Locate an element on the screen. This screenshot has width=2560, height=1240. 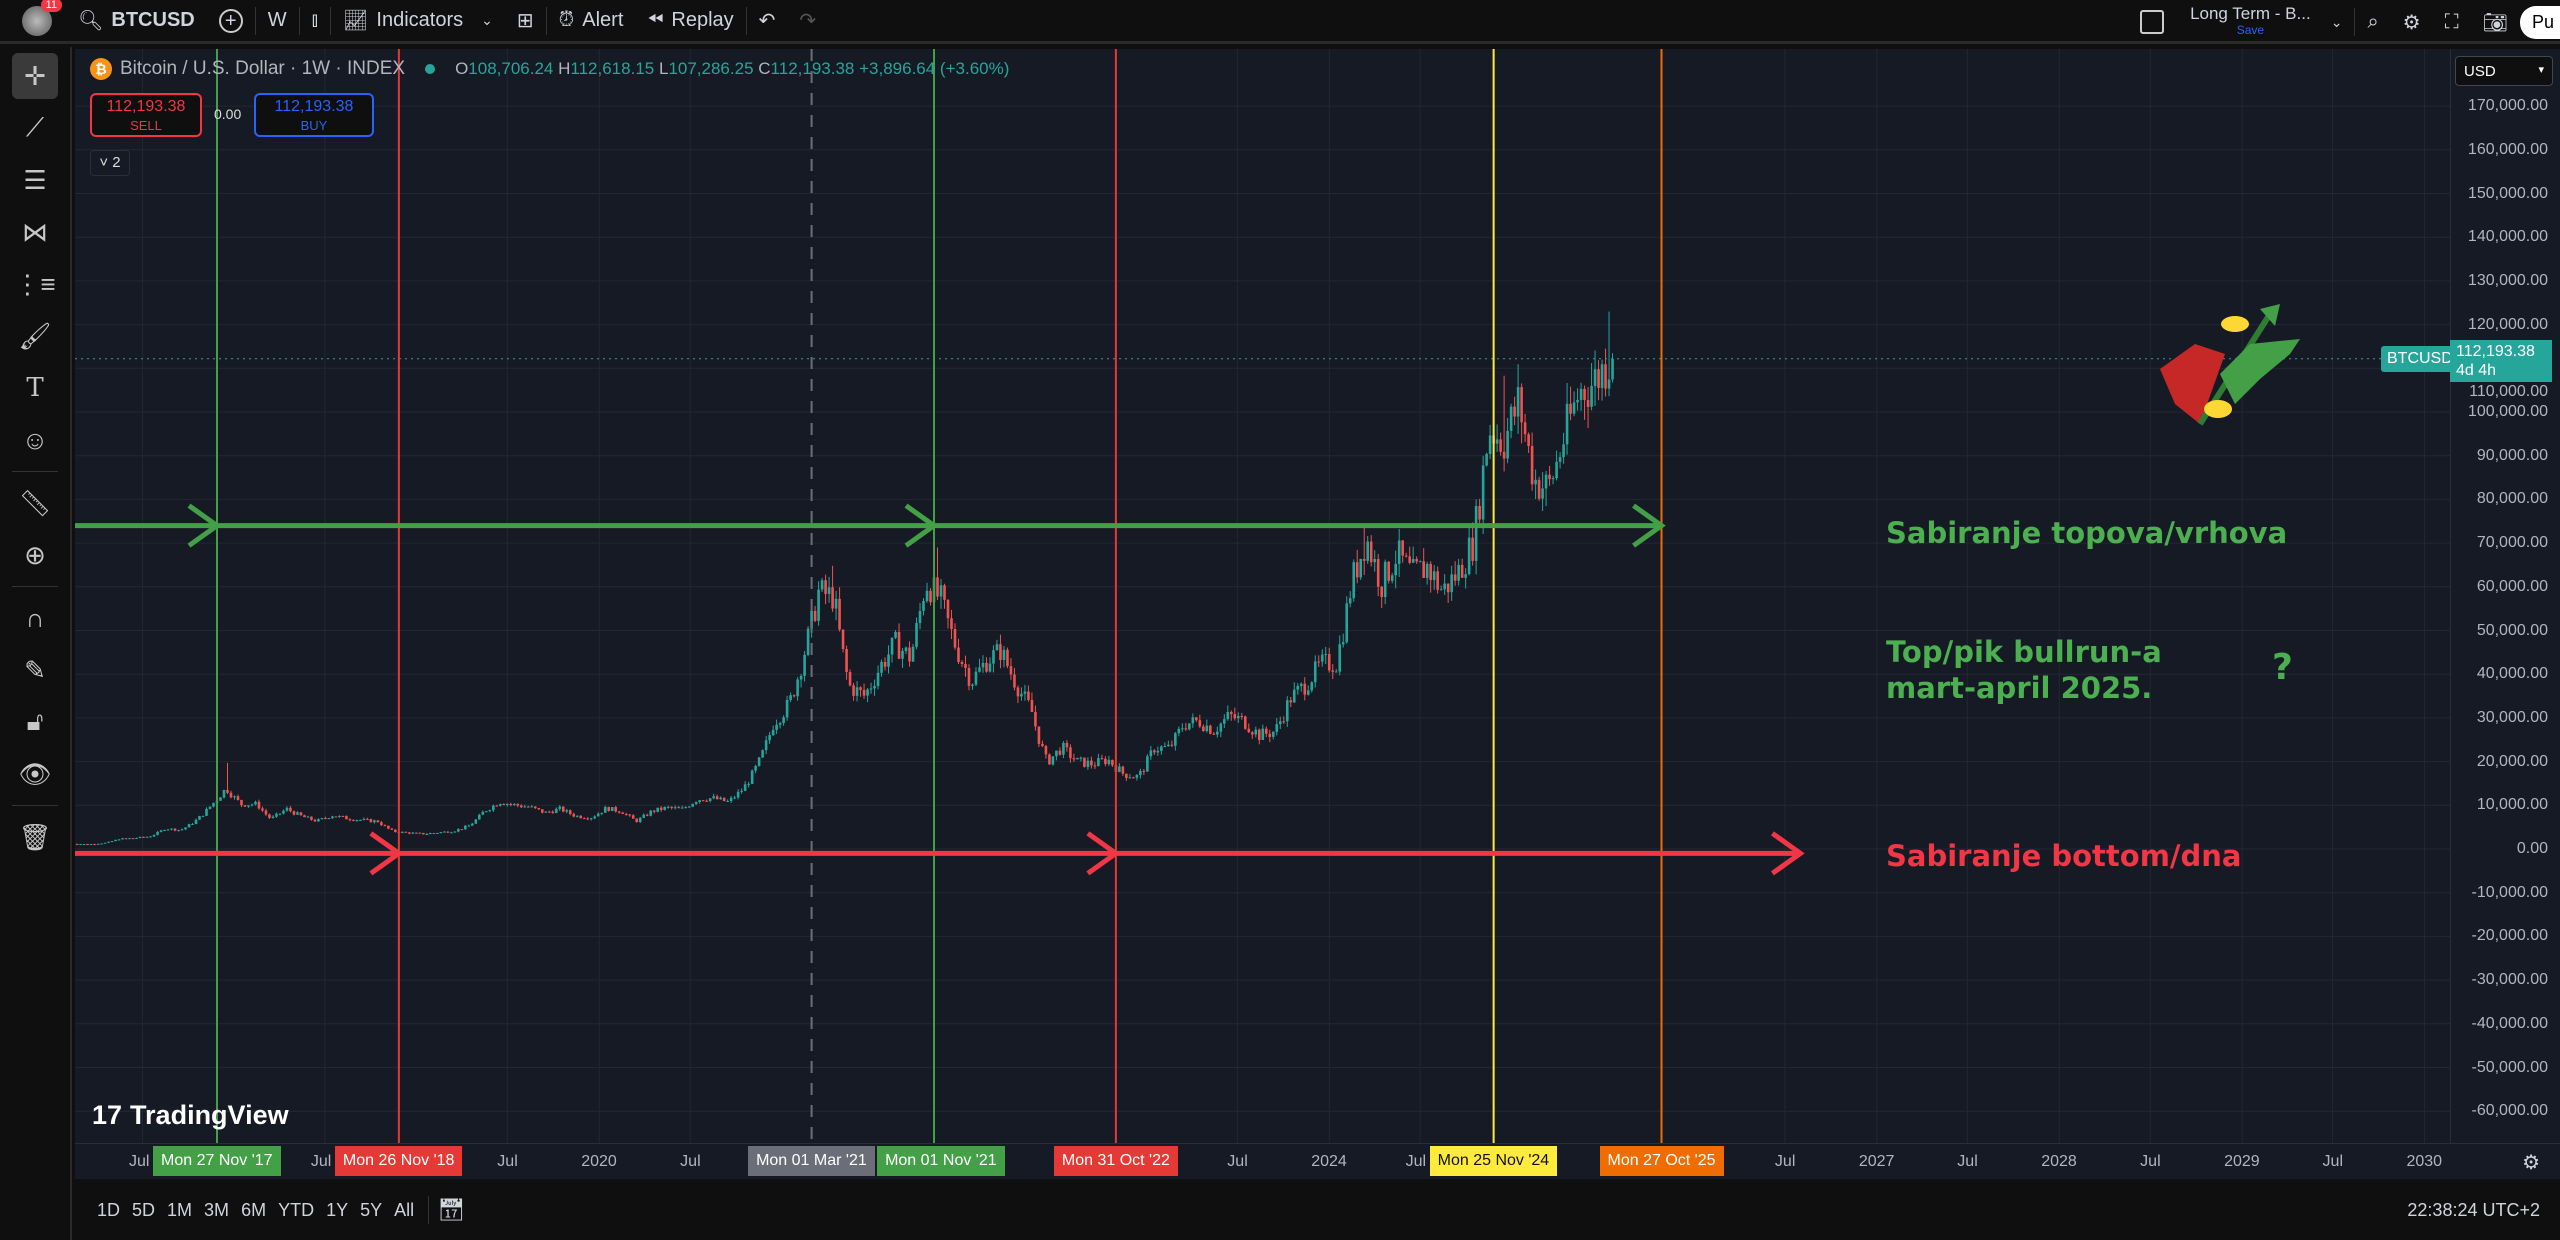
axis-settings-icon: ⚙︎ is located at coordinates (2531, 1163).